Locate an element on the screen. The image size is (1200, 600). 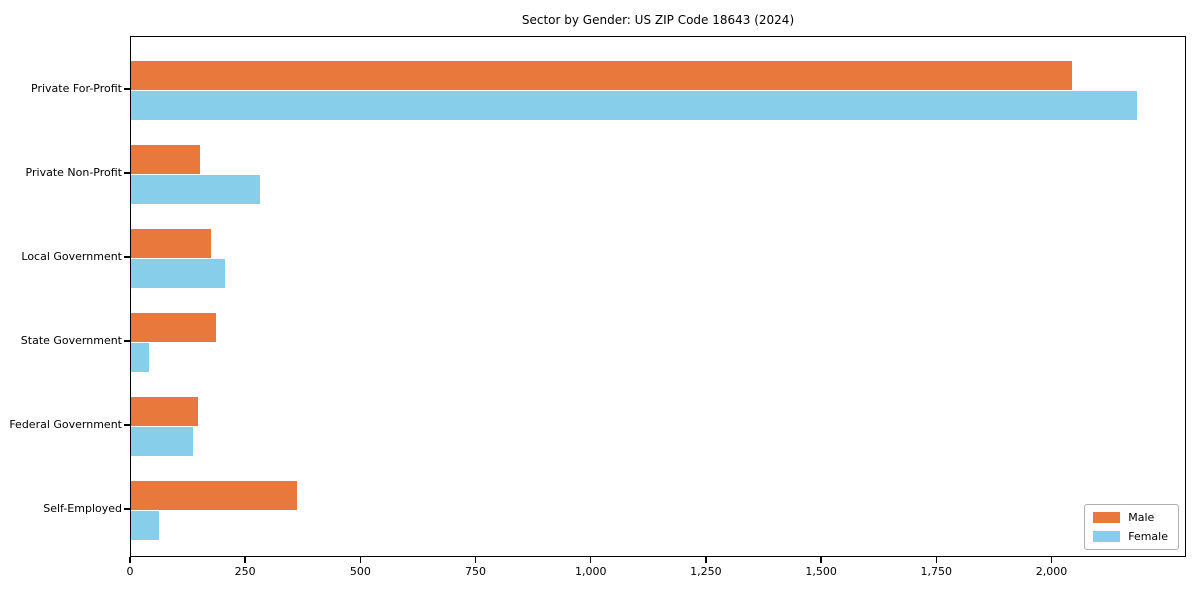
x-tick-label: 1,500 is located at coordinates (821, 571).